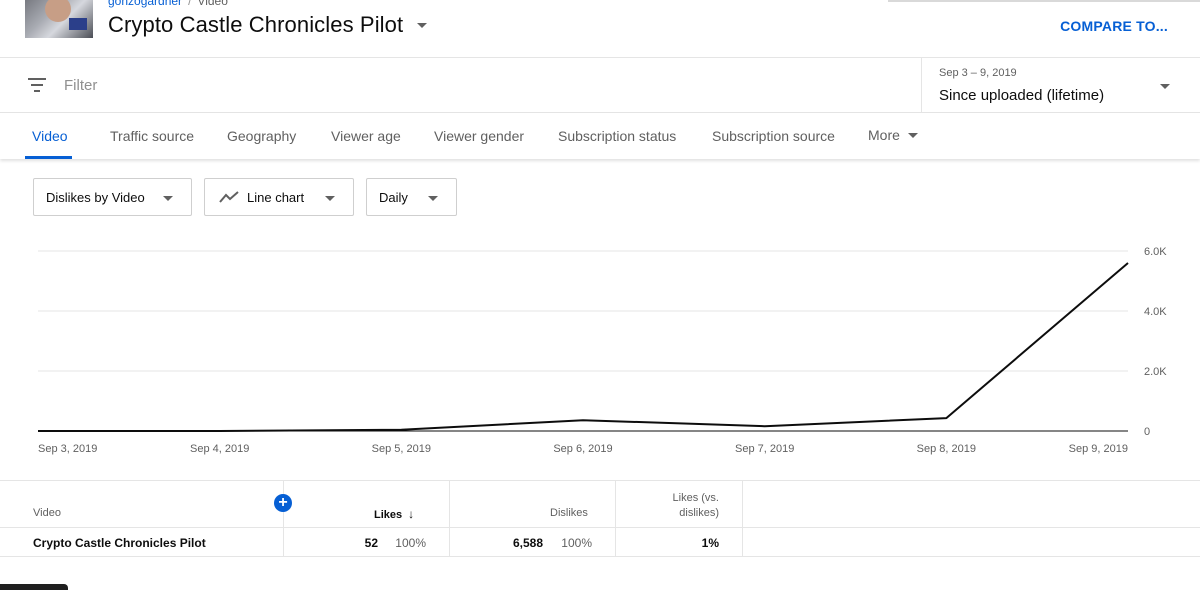 The image size is (1200, 590). What do you see at coordinates (773, 136) in the screenshot?
I see `tab-subscription-source: Subscription source` at bounding box center [773, 136].